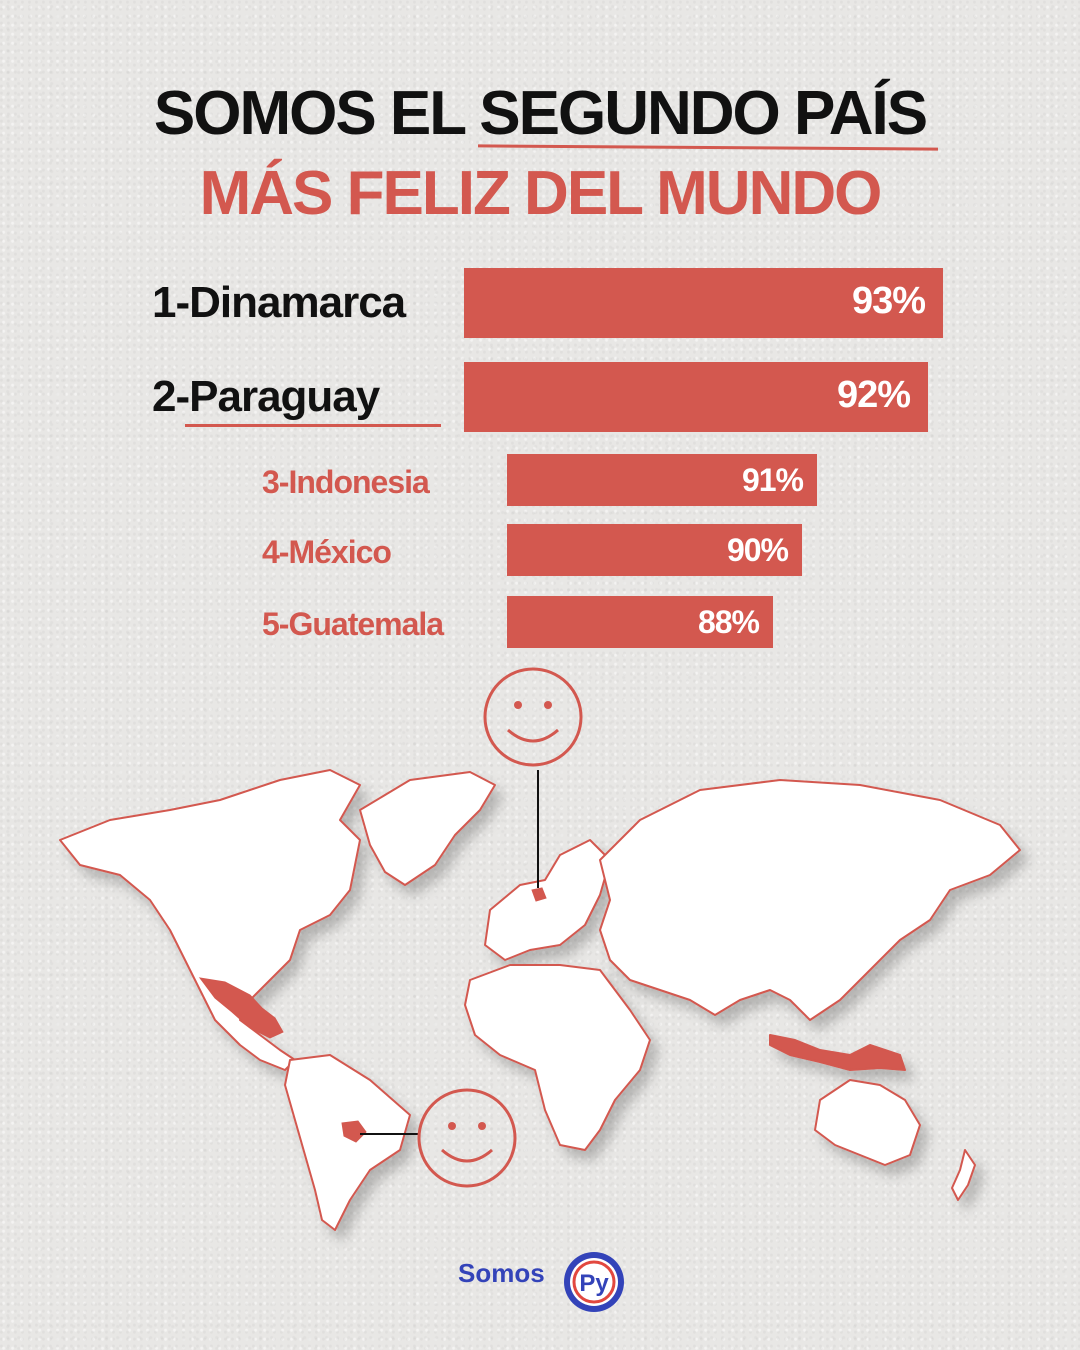 The width and height of the screenshot is (1080, 1350). What do you see at coordinates (354, 1131) in the screenshot?
I see `paraguay` at bounding box center [354, 1131].